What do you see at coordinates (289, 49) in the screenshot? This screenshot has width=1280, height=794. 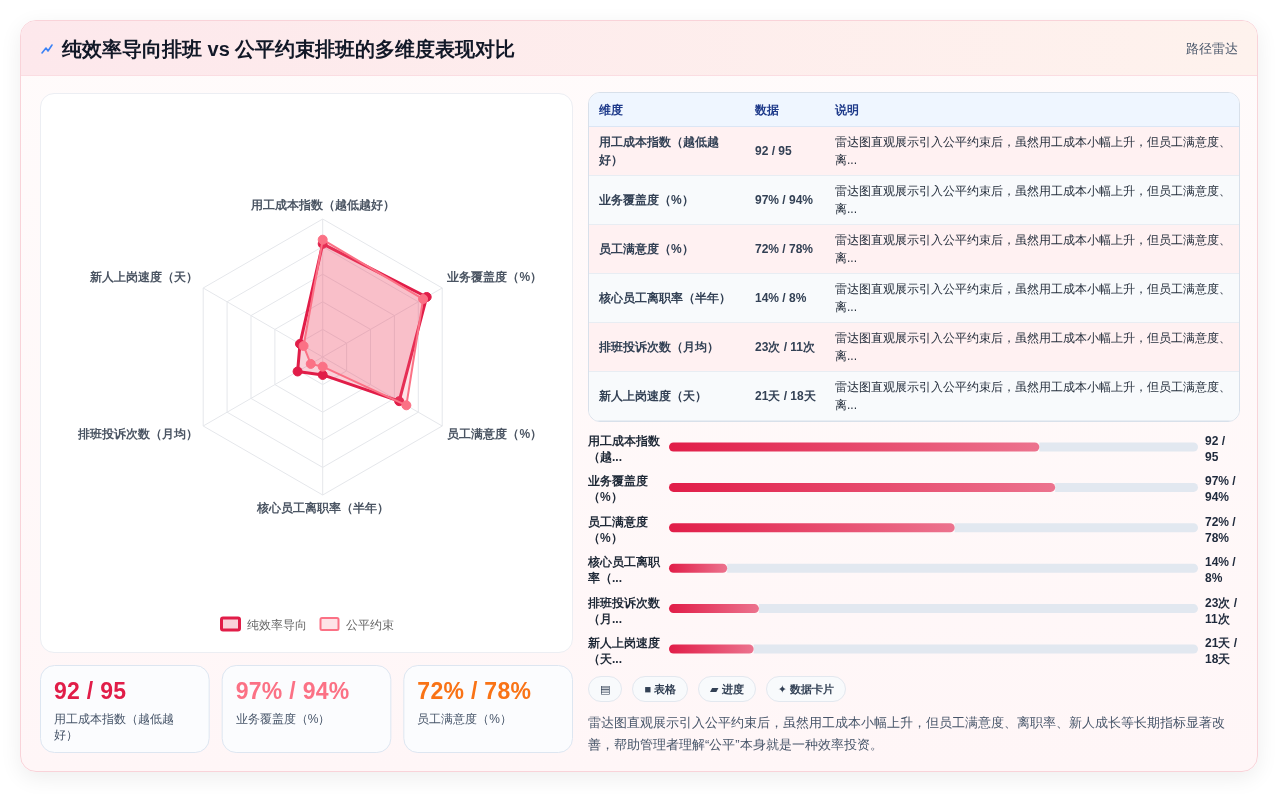 I see `chart-title: 纯效率导向排班 vs 公平约束排班的多维度表现对比` at bounding box center [289, 49].